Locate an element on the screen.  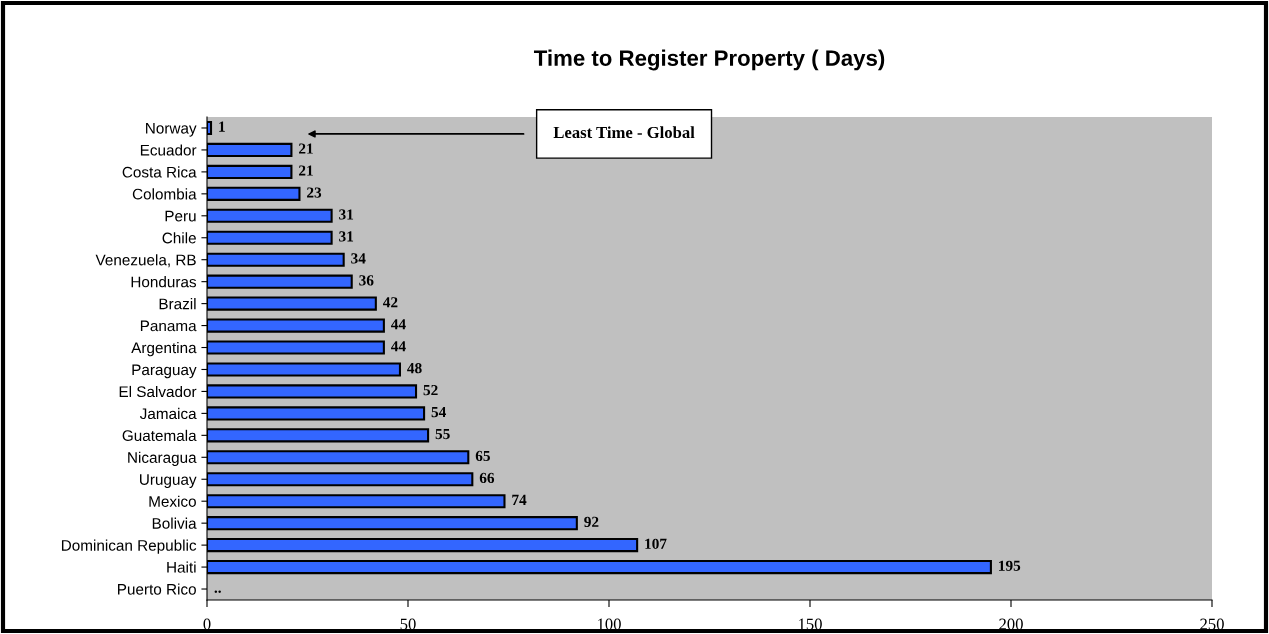
data-label: 34 is located at coordinates (358, 258).